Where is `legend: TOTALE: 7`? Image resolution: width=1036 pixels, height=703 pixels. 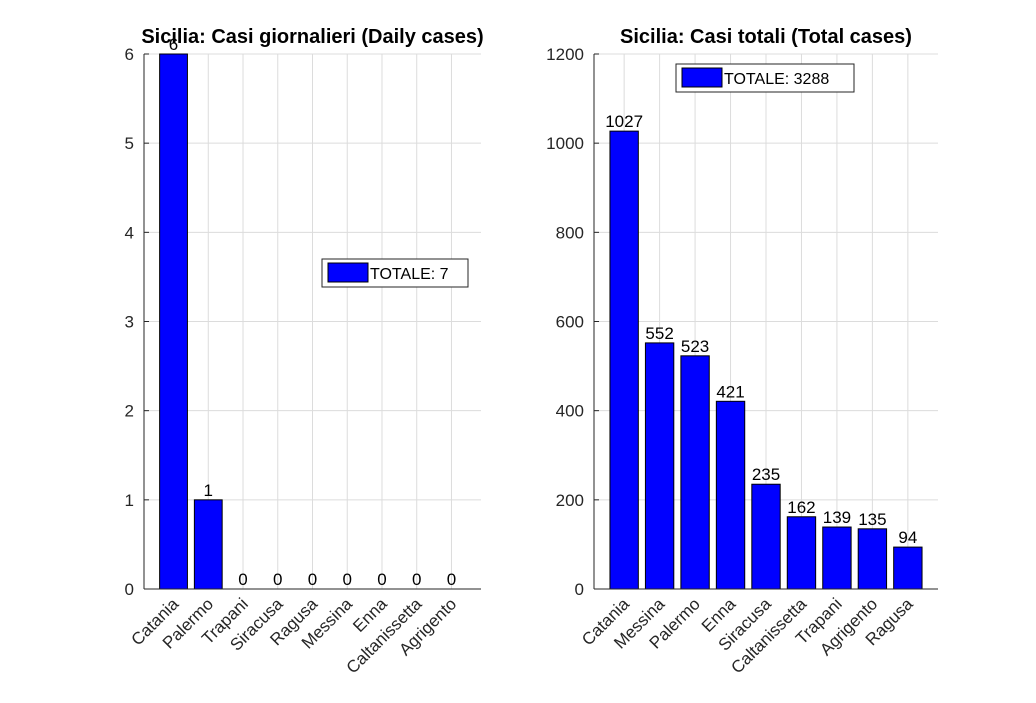
legend: TOTALE: 7 is located at coordinates (395, 273).